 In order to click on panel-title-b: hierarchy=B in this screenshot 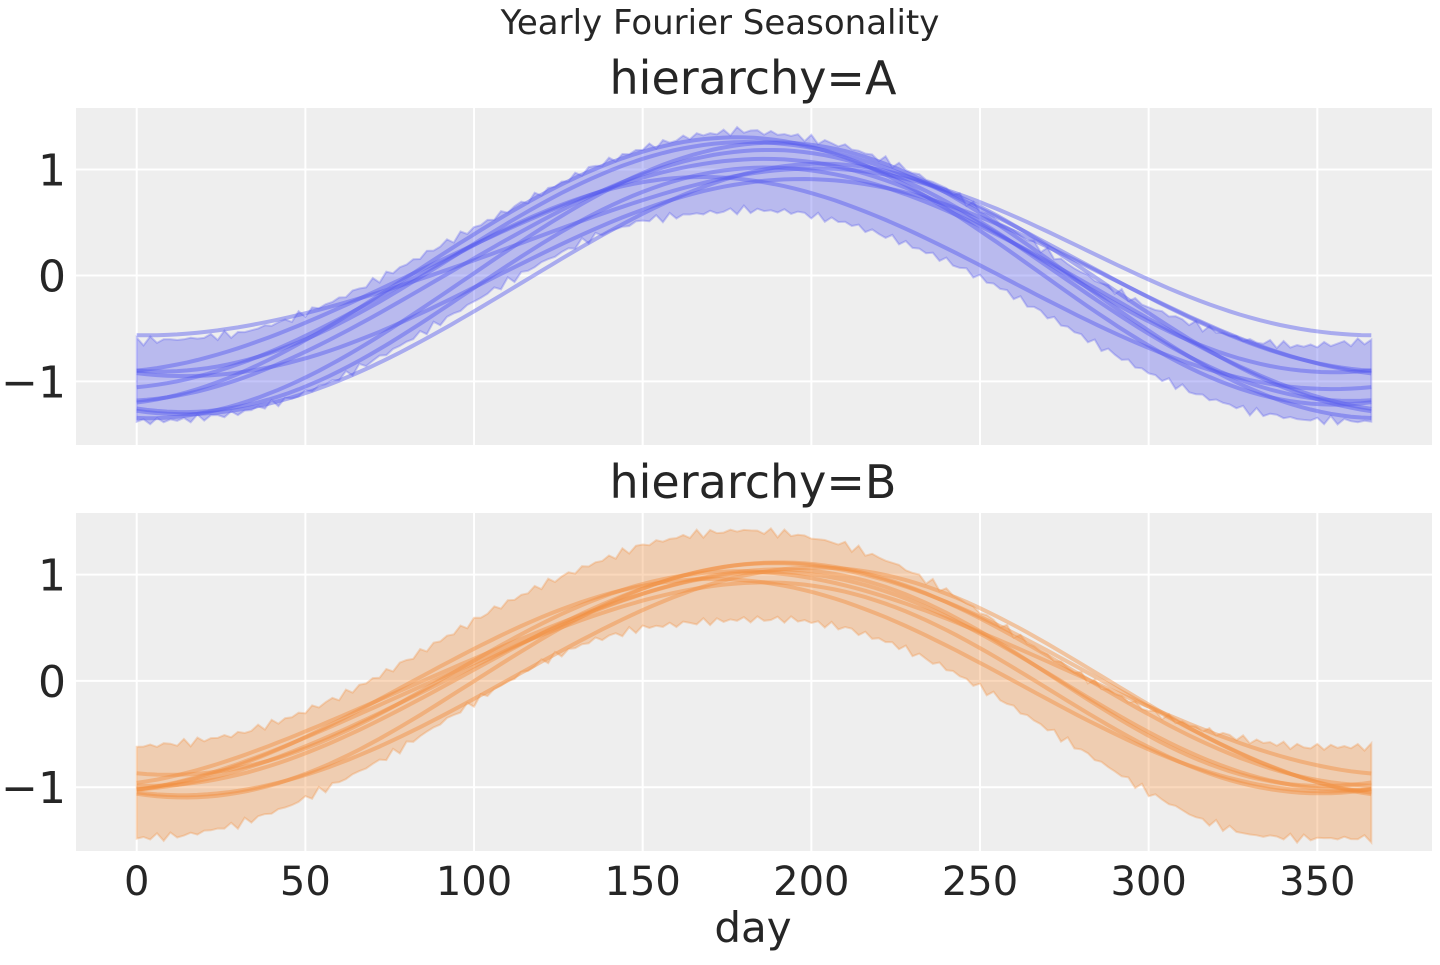, I will do `click(752, 482)`.